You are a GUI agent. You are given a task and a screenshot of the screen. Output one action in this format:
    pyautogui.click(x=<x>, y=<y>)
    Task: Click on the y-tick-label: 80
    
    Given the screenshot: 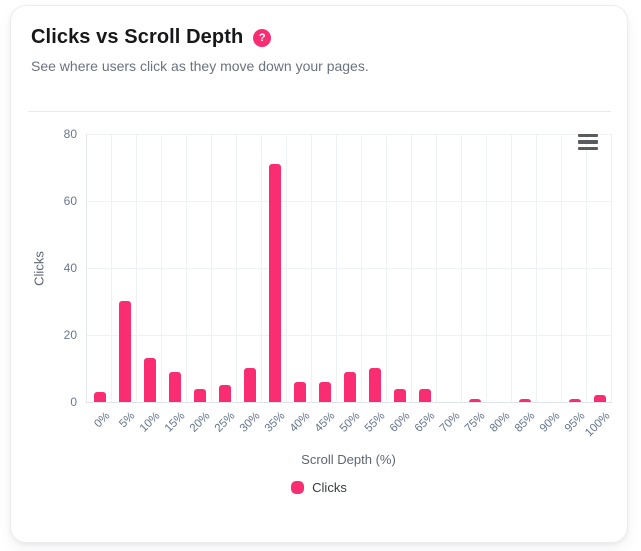 What is the action you would take?
    pyautogui.click(x=70, y=134)
    